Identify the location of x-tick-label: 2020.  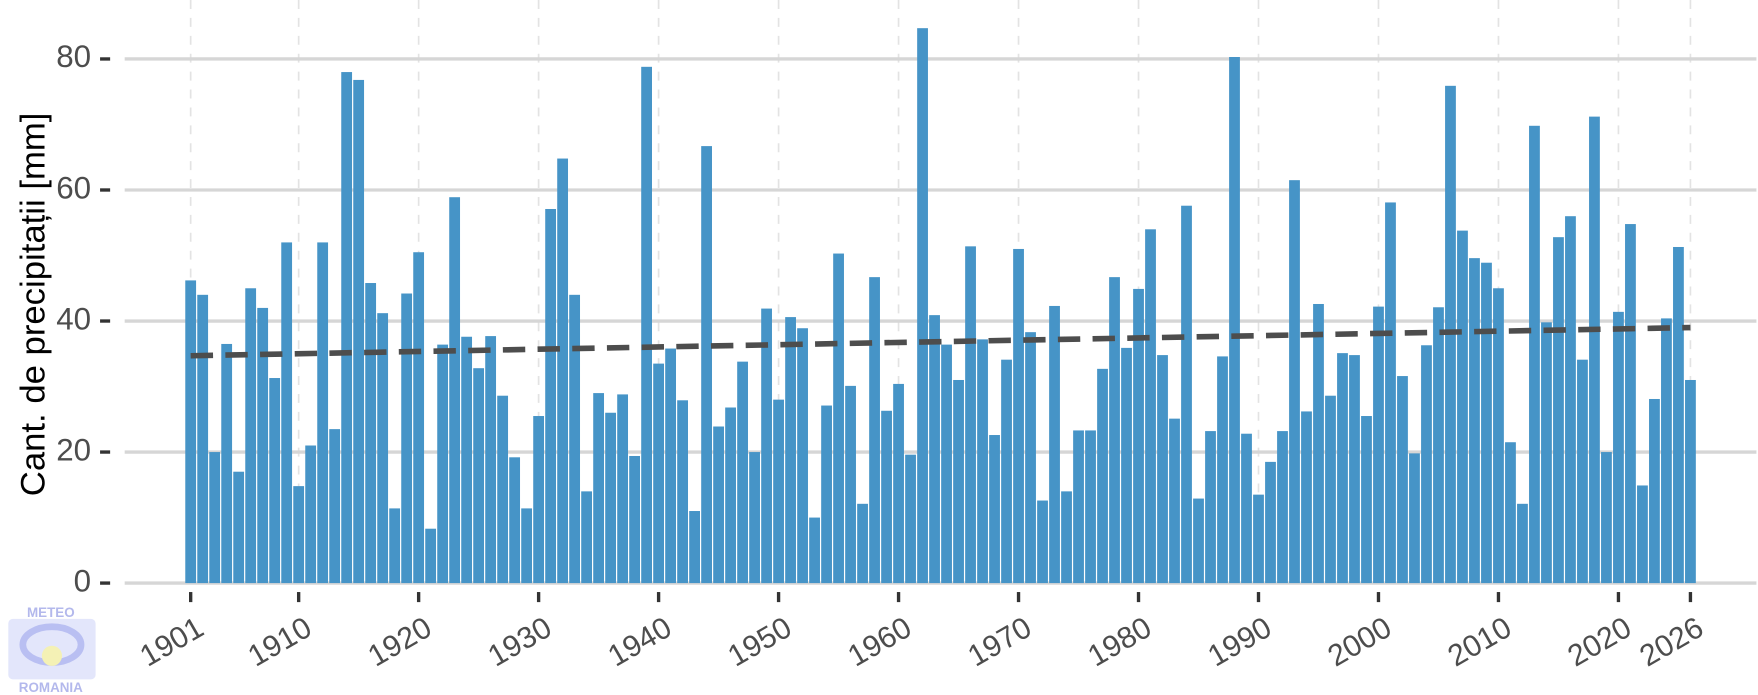
(1599, 642).